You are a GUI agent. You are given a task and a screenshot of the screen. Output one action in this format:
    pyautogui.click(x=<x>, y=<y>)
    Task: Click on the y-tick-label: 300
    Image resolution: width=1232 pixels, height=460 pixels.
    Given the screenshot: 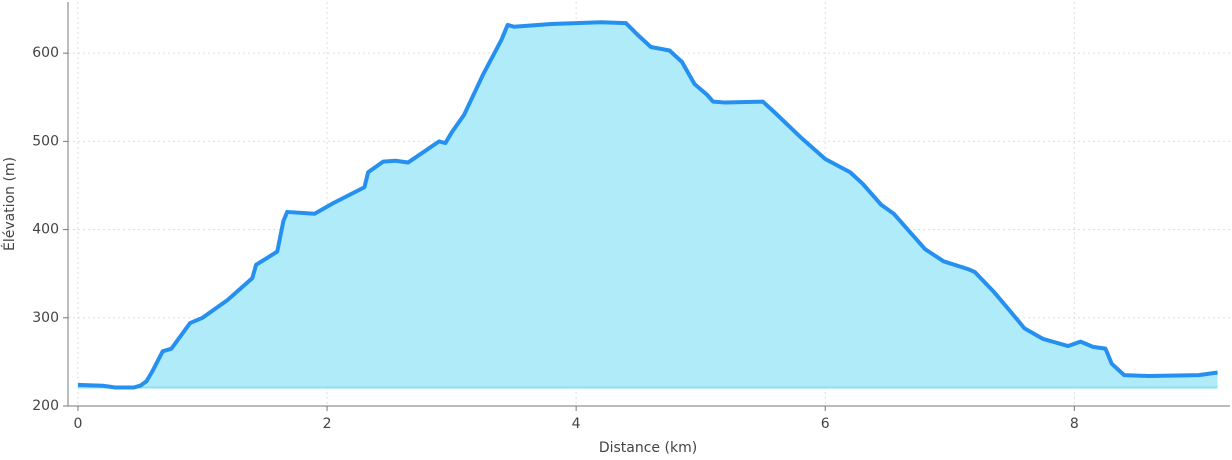 What is the action you would take?
    pyautogui.click(x=45, y=318)
    